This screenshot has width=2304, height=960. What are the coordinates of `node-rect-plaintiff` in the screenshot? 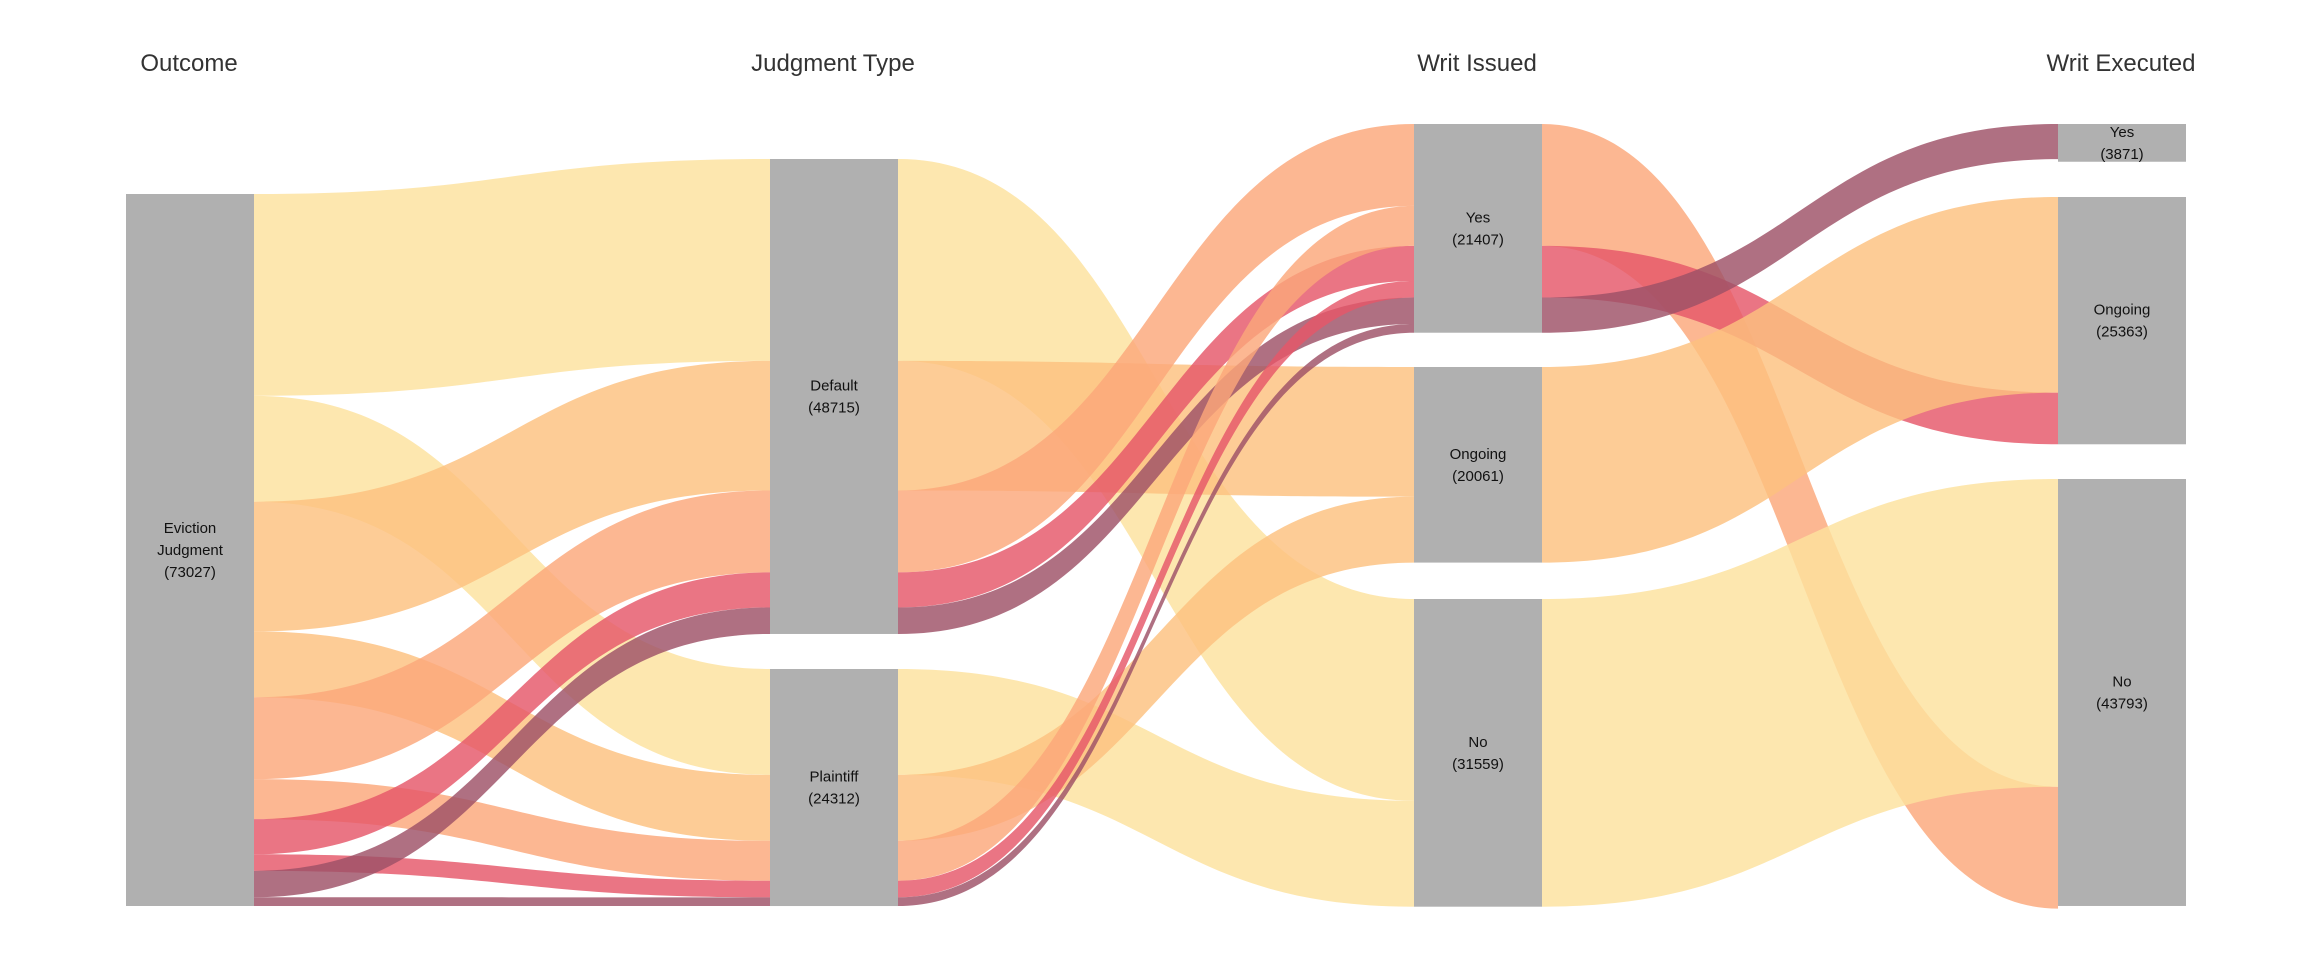 It's located at (834, 788).